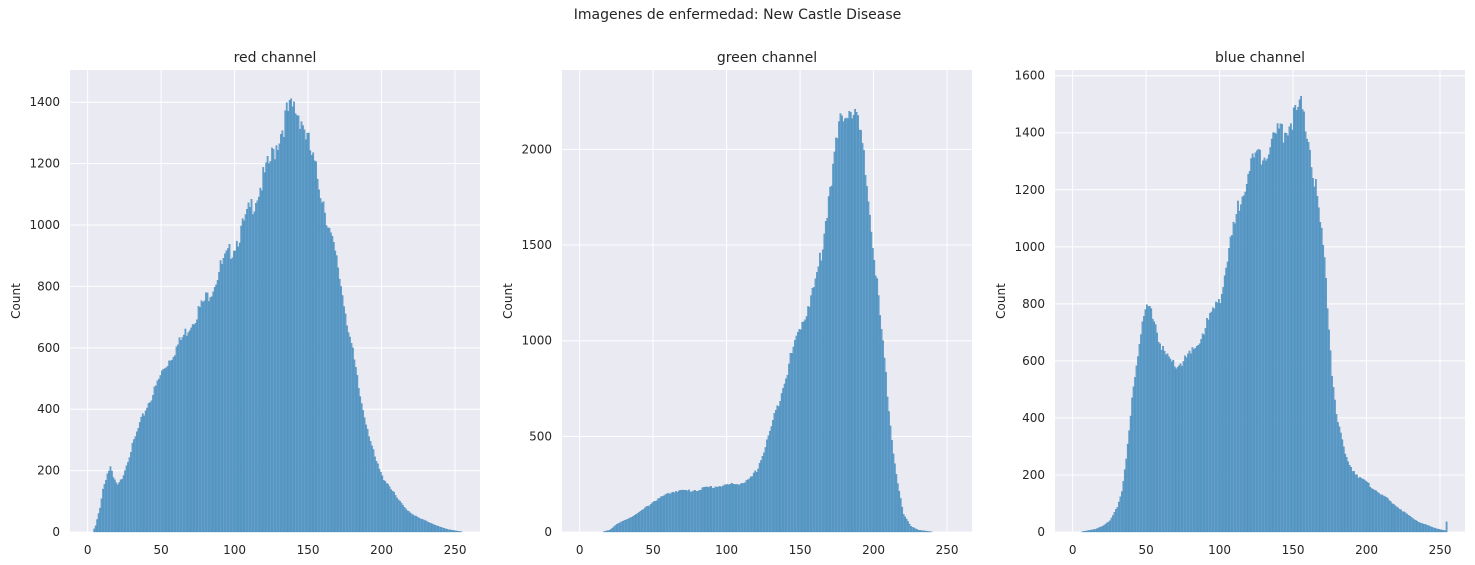 The width and height of the screenshot is (1475, 565). Describe the element at coordinates (540, 436) in the screenshot. I see `y-tick-label: 500` at that location.